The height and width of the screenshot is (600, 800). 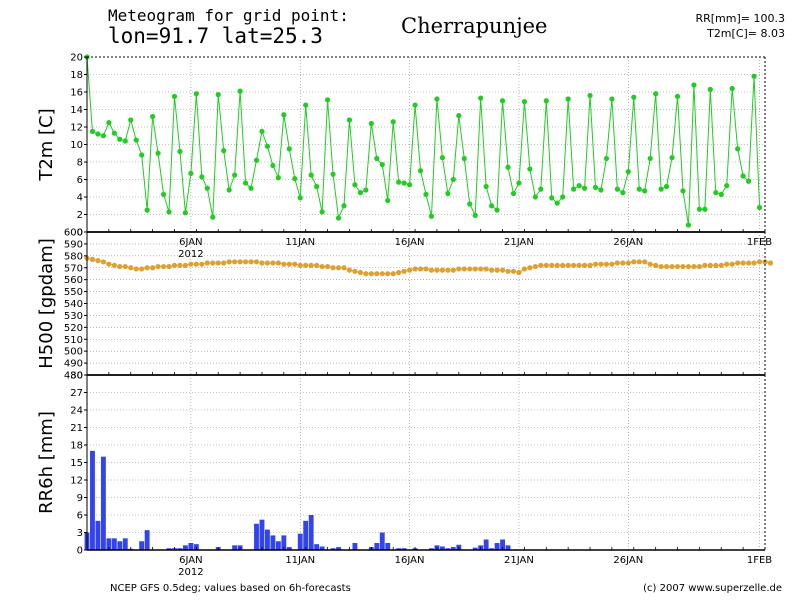 I want to click on rr6h-ytick-label: 6, so click(x=80, y=516).